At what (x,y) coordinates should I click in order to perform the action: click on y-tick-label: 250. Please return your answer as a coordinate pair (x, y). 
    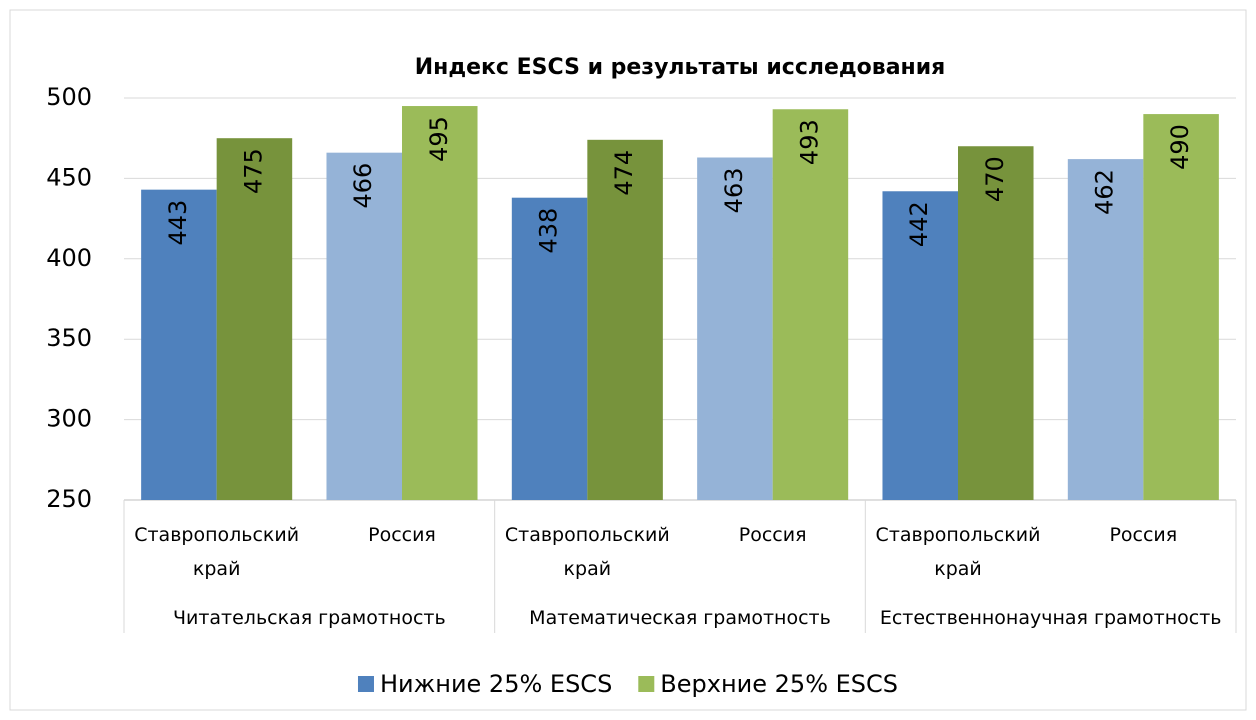
    Looking at the image, I should click on (69, 499).